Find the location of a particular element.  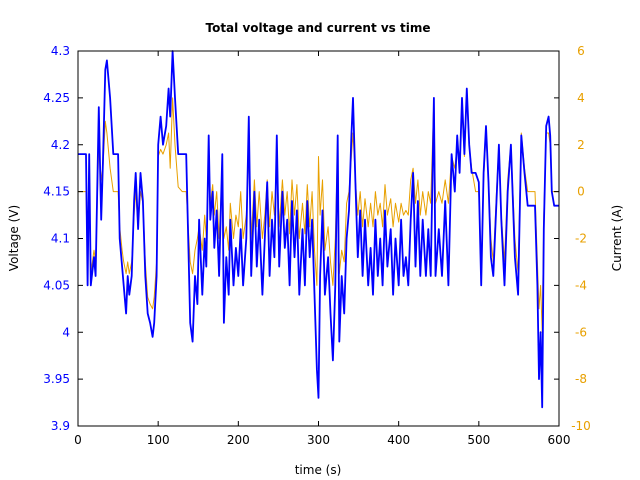

x-axis-label: time (s) is located at coordinates (318, 470).